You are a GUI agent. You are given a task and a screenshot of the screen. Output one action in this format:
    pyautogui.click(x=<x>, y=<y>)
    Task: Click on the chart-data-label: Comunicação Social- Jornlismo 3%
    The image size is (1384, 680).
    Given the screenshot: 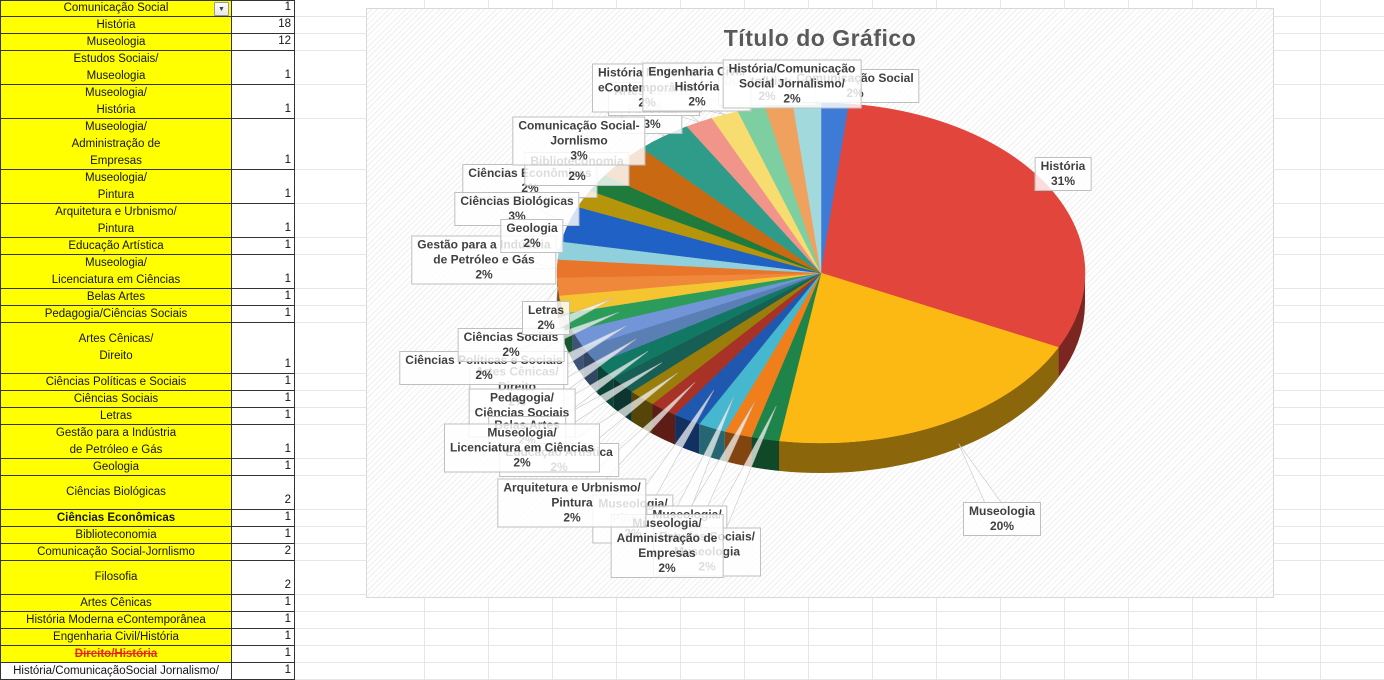 What is the action you would take?
    pyautogui.click(x=579, y=141)
    